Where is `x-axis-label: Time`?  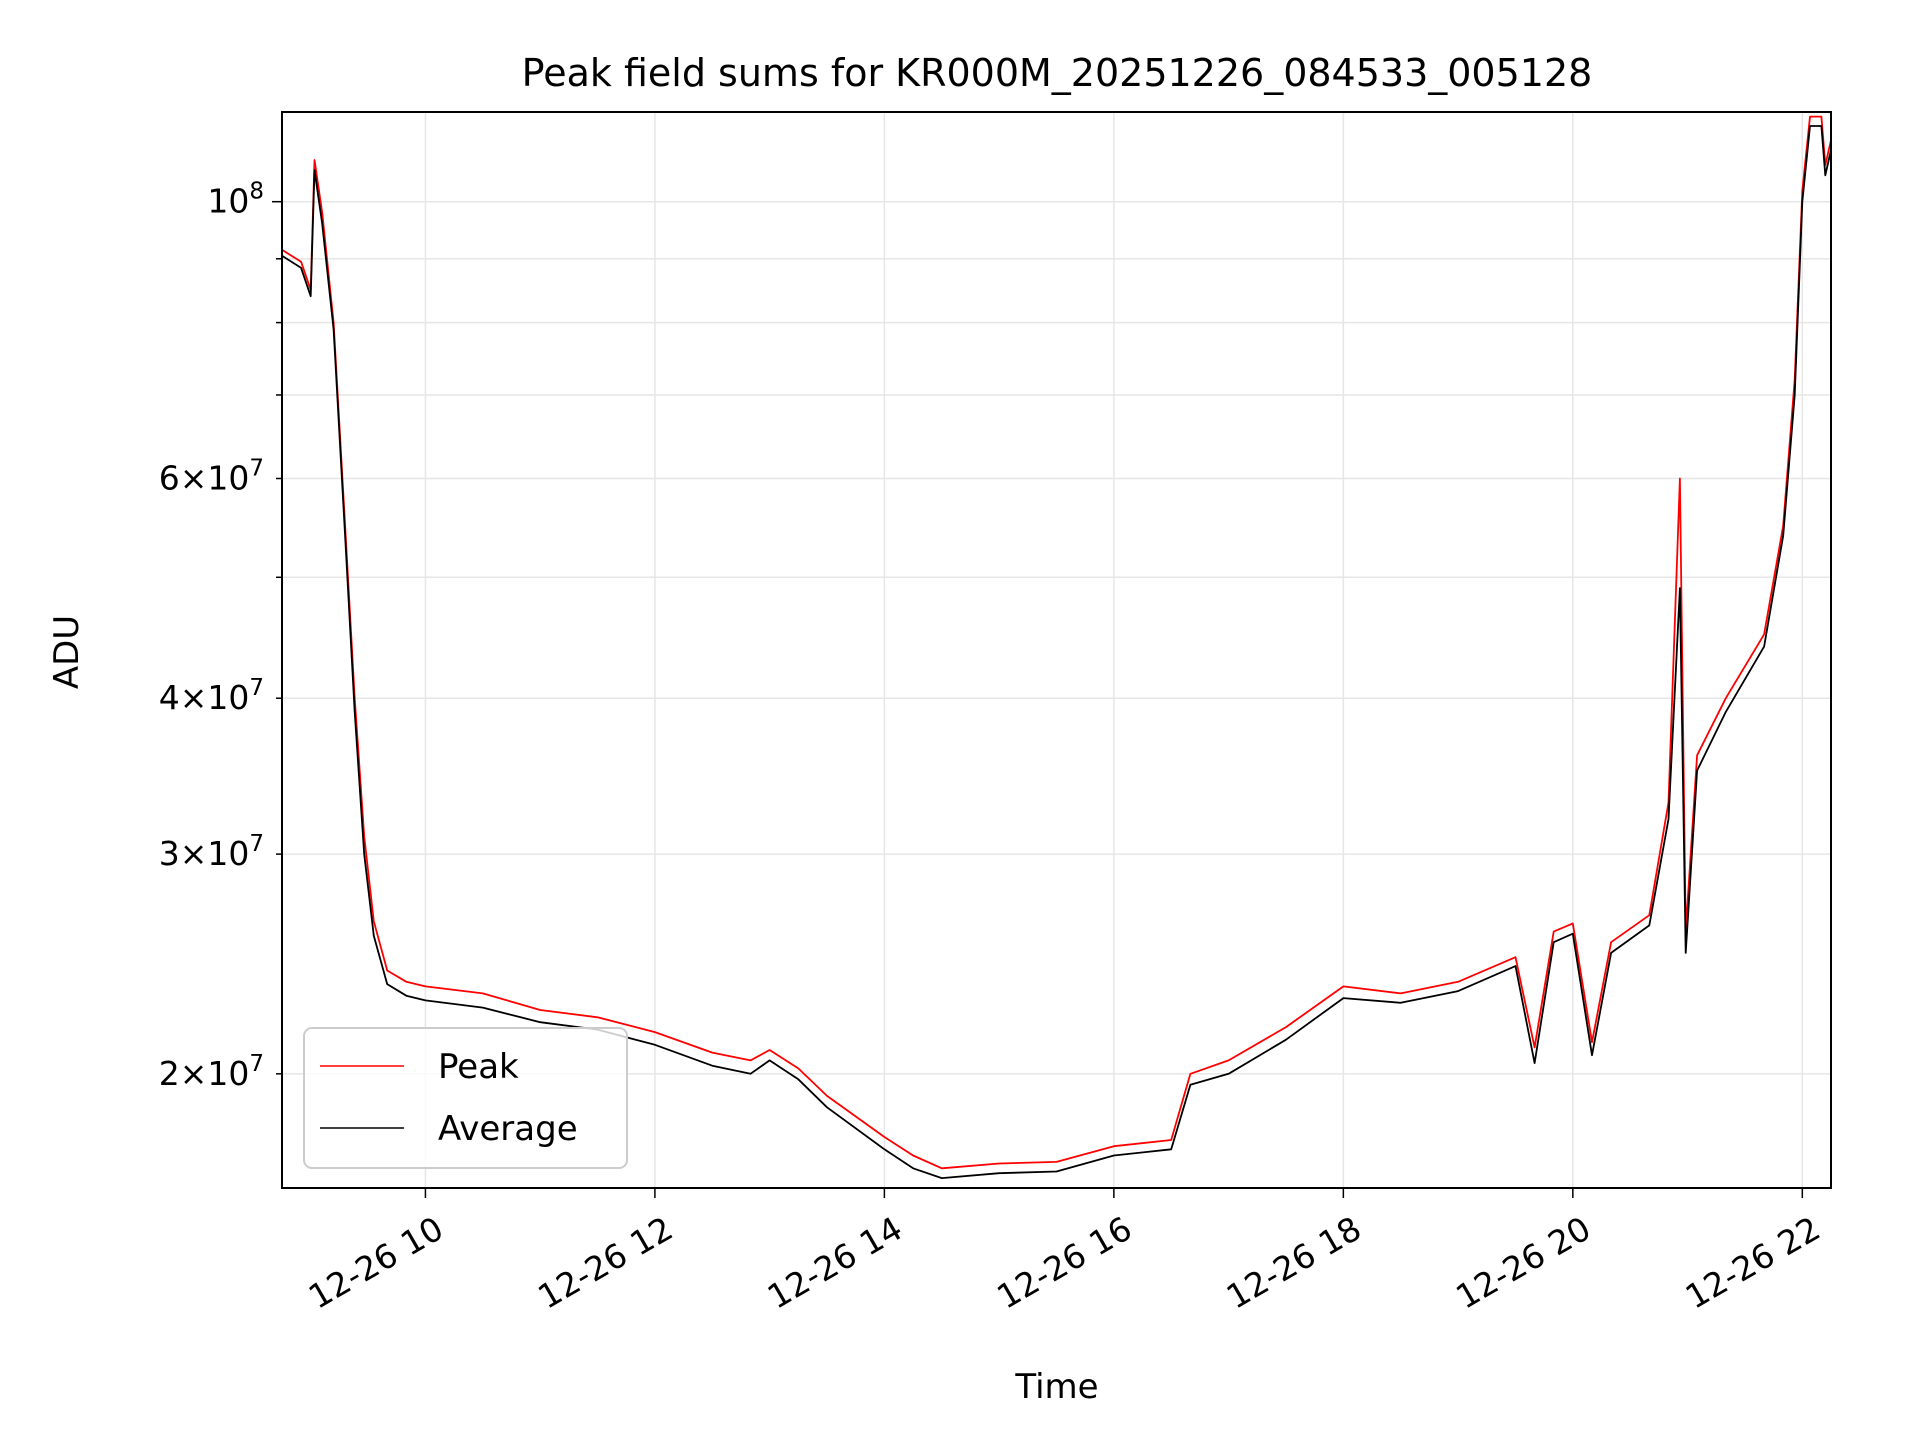 x-axis-label: Time is located at coordinates (1056, 1387).